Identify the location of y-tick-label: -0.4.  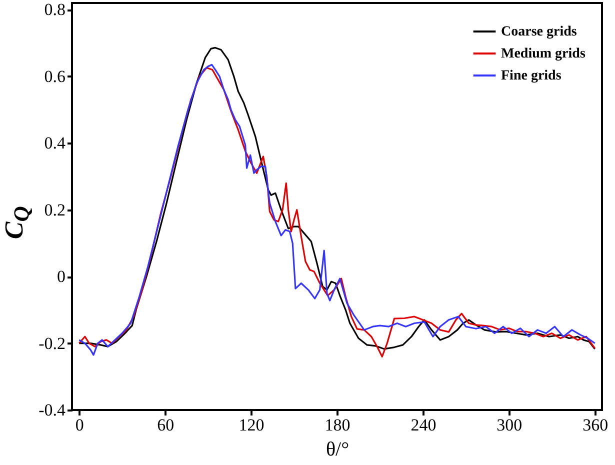
(52, 410).